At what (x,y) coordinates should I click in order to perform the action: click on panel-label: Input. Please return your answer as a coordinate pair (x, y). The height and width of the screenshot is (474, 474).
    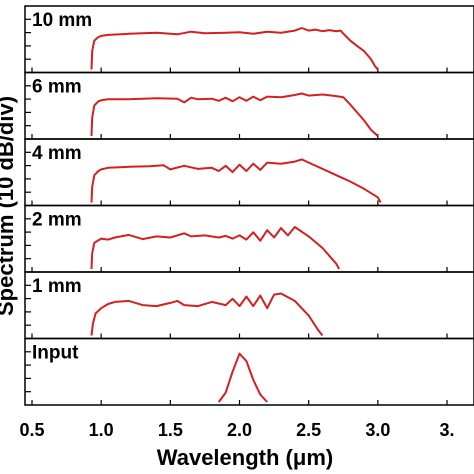
    Looking at the image, I should click on (55, 353).